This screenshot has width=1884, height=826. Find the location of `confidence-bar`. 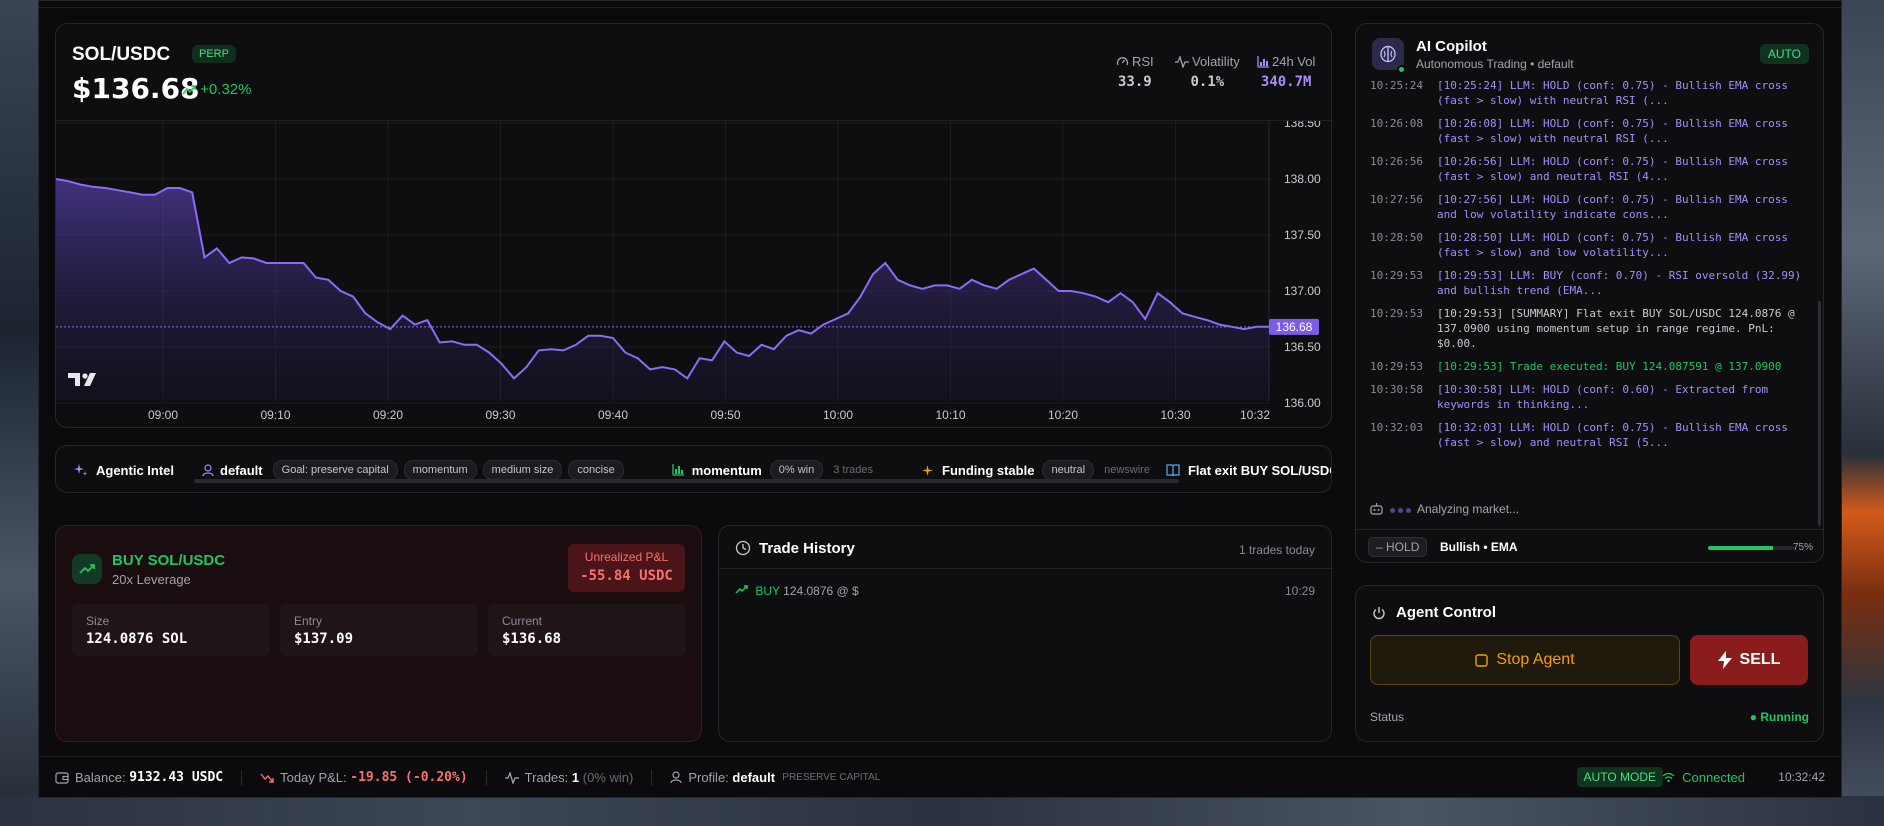

confidence-bar is located at coordinates (1751, 548).